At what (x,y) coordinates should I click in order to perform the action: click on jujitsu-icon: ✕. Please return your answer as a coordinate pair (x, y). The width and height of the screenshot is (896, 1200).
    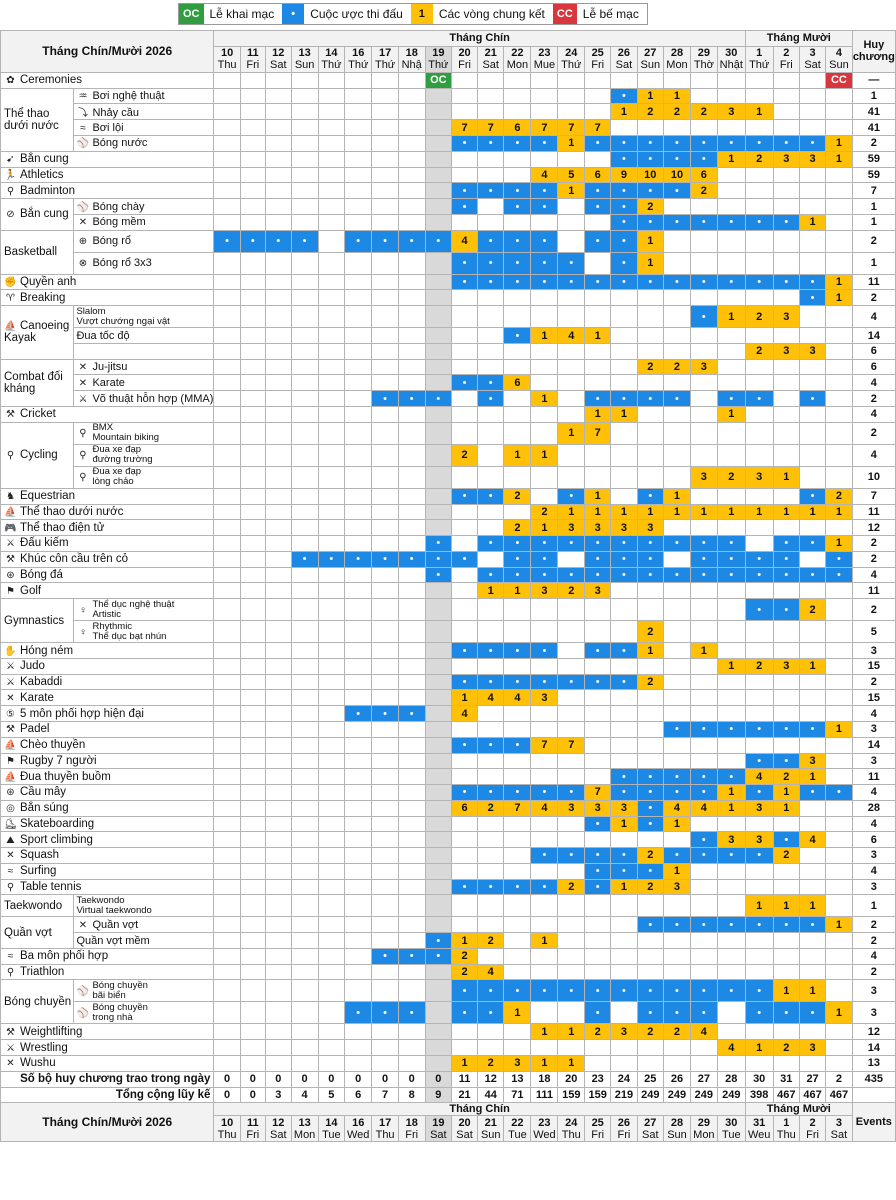
    Looking at the image, I should click on (83, 368).